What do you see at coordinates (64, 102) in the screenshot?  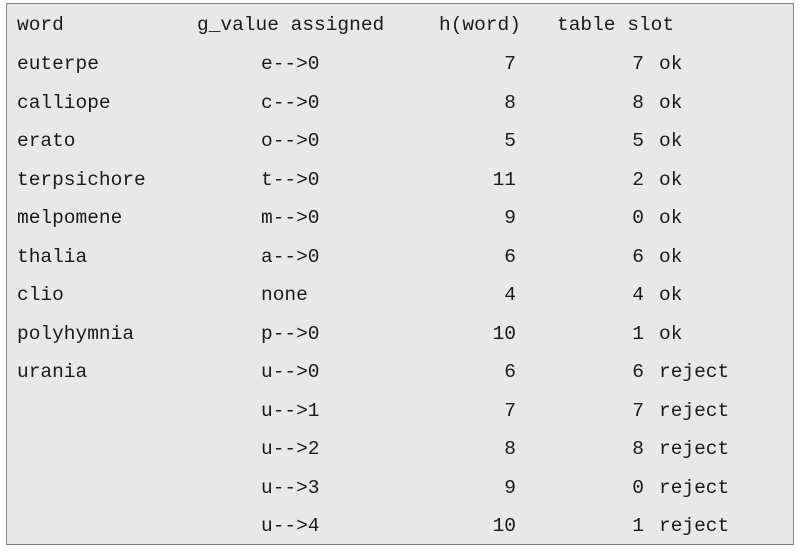 I see `row-word: calliope` at bounding box center [64, 102].